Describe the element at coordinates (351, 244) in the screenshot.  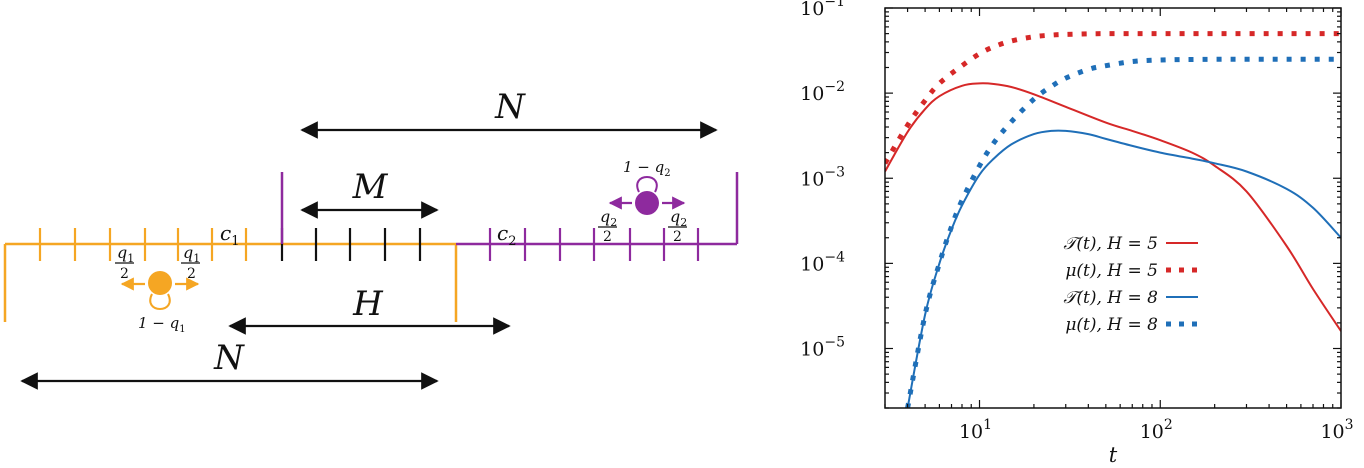
I see `overlap-ticks` at that location.